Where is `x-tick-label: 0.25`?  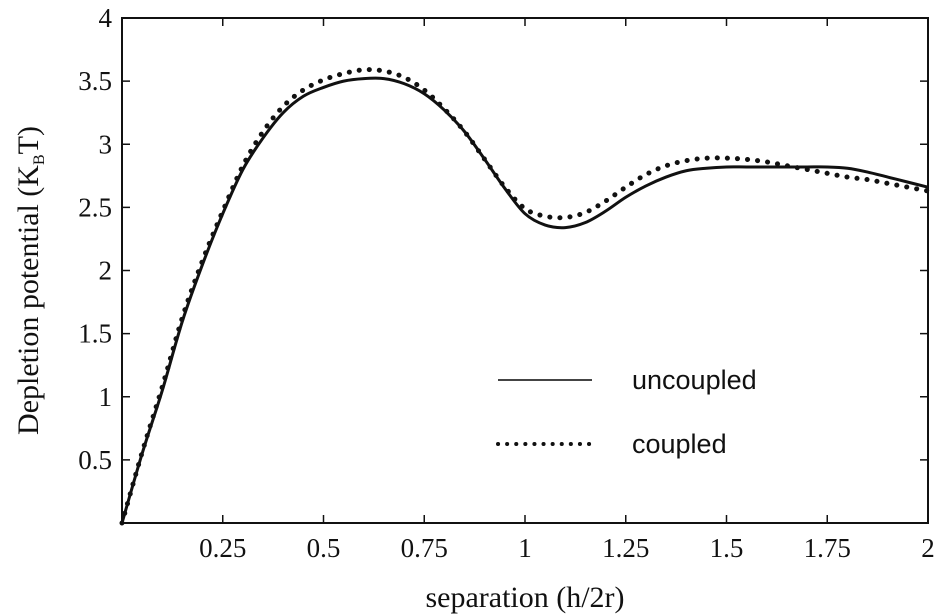
x-tick-label: 0.25 is located at coordinates (222, 548).